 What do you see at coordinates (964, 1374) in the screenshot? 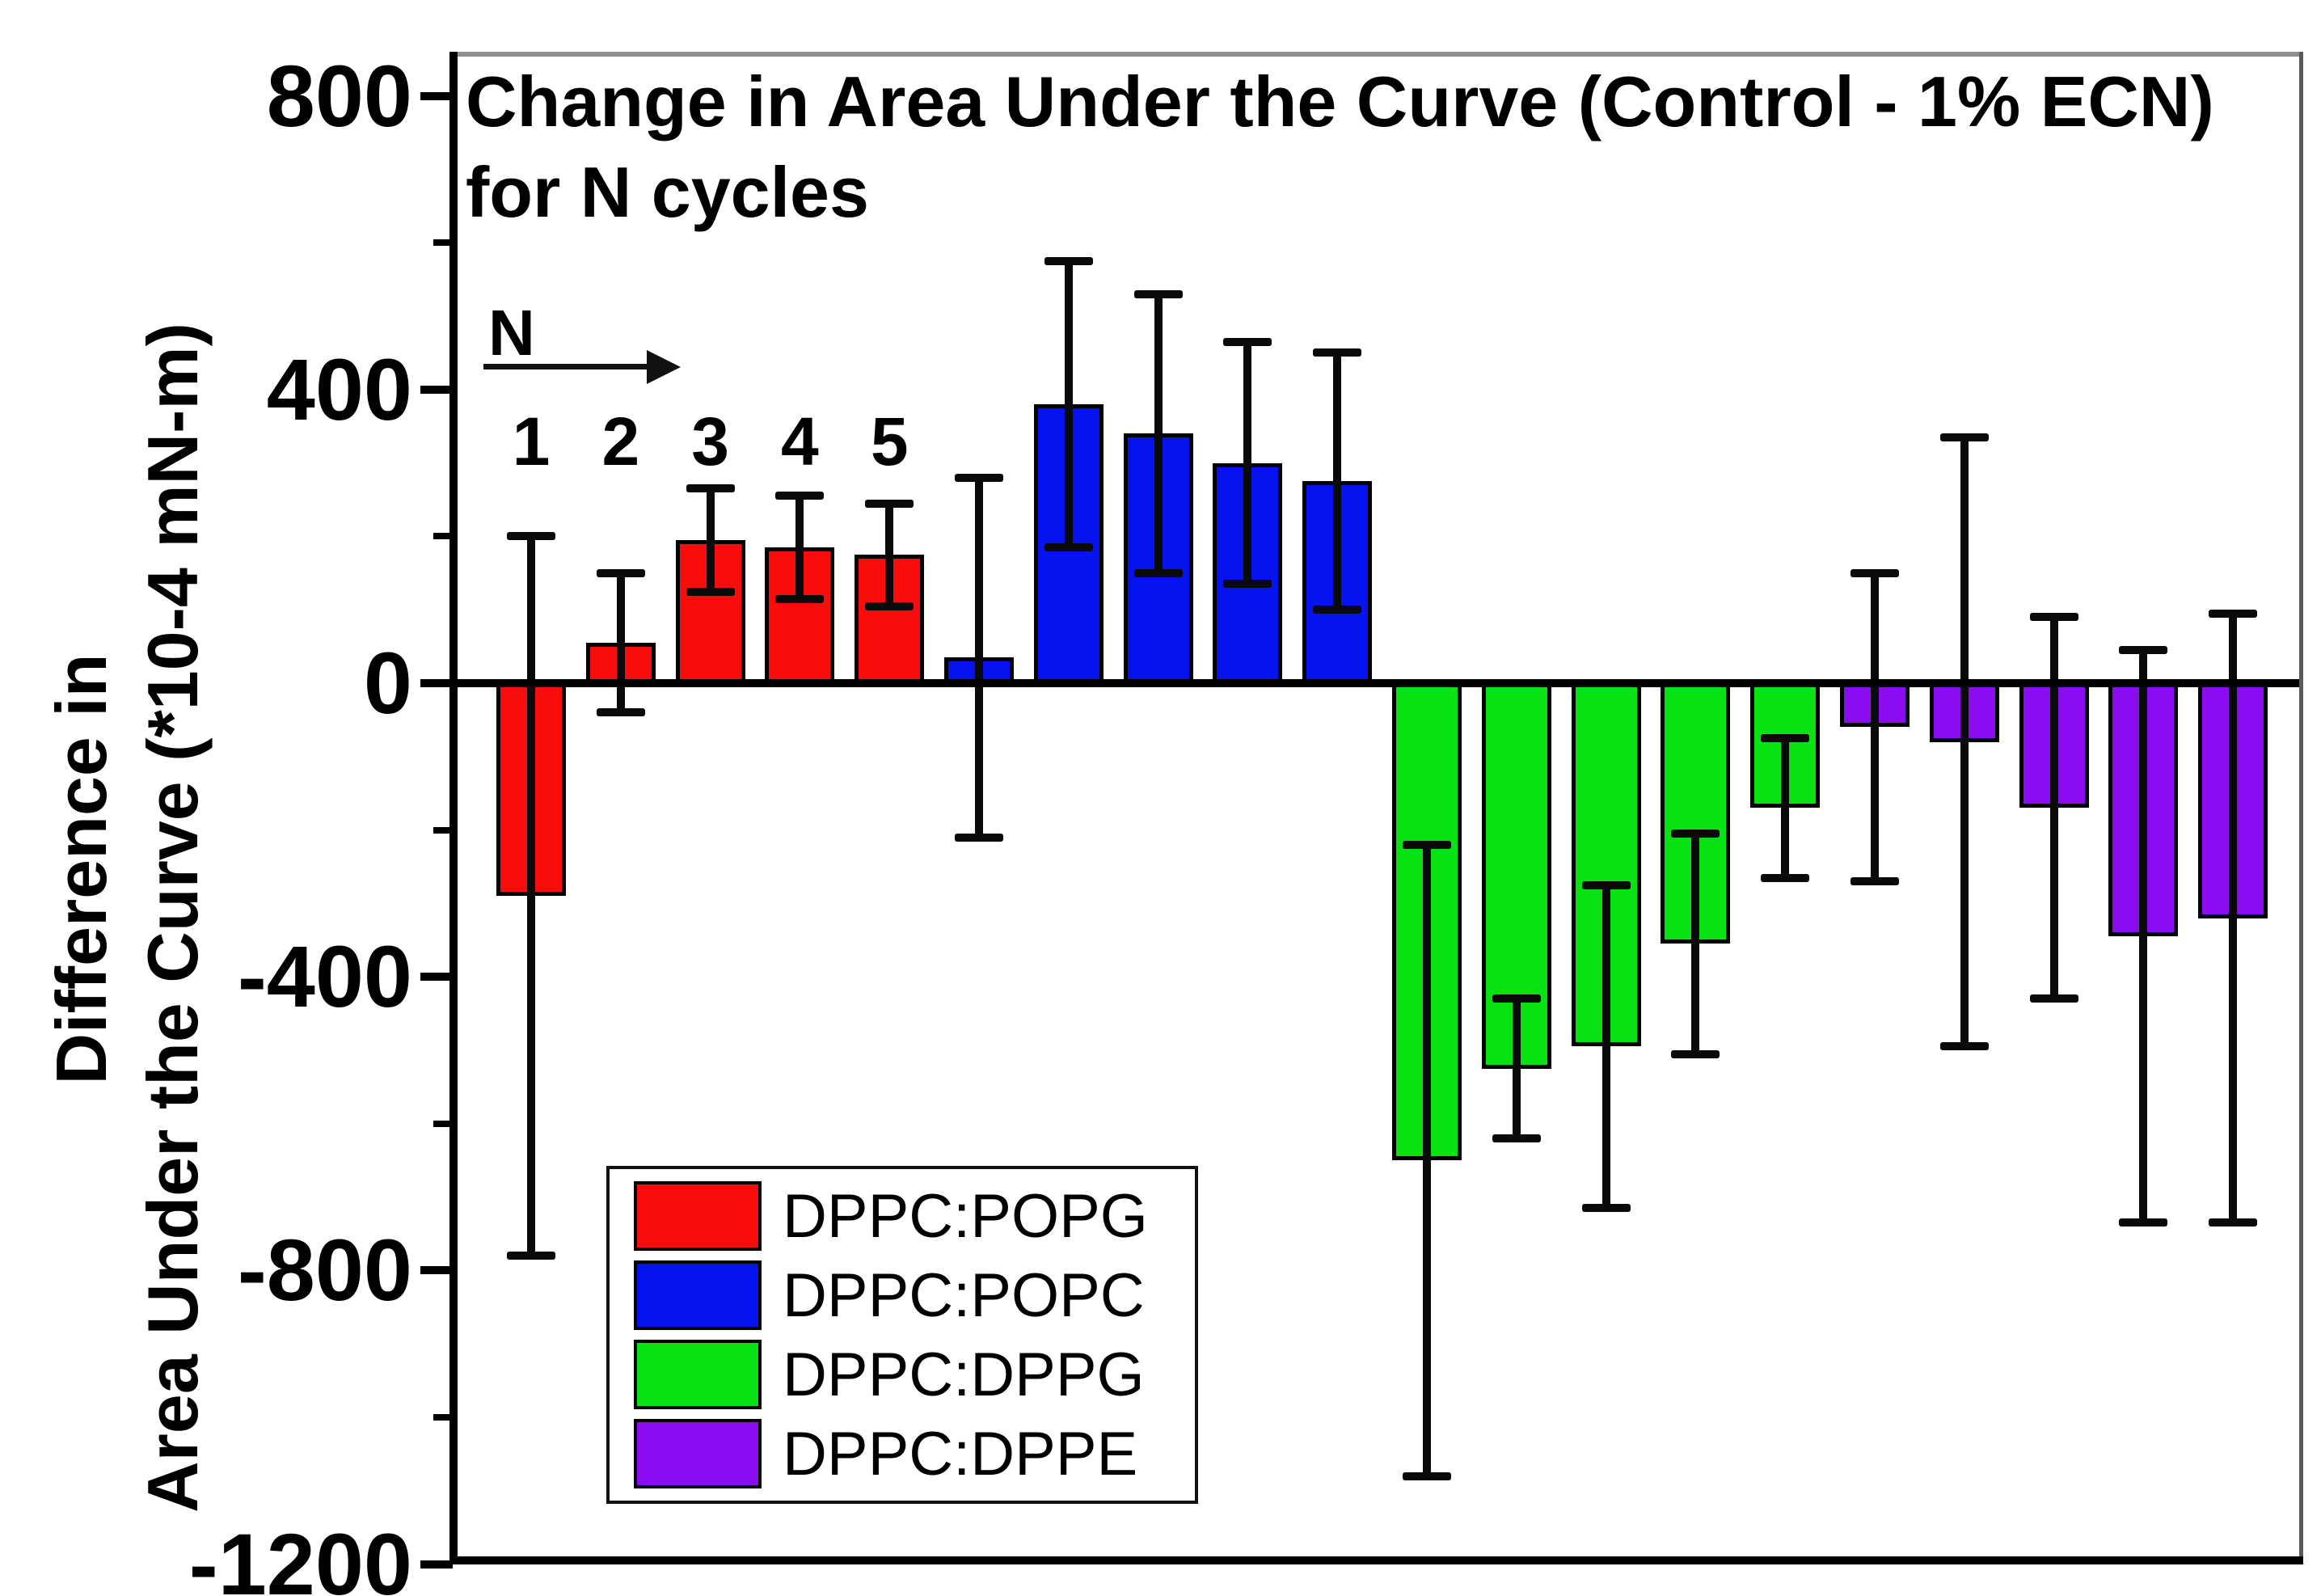
I see `legend-label: DPPC:DPPG` at bounding box center [964, 1374].